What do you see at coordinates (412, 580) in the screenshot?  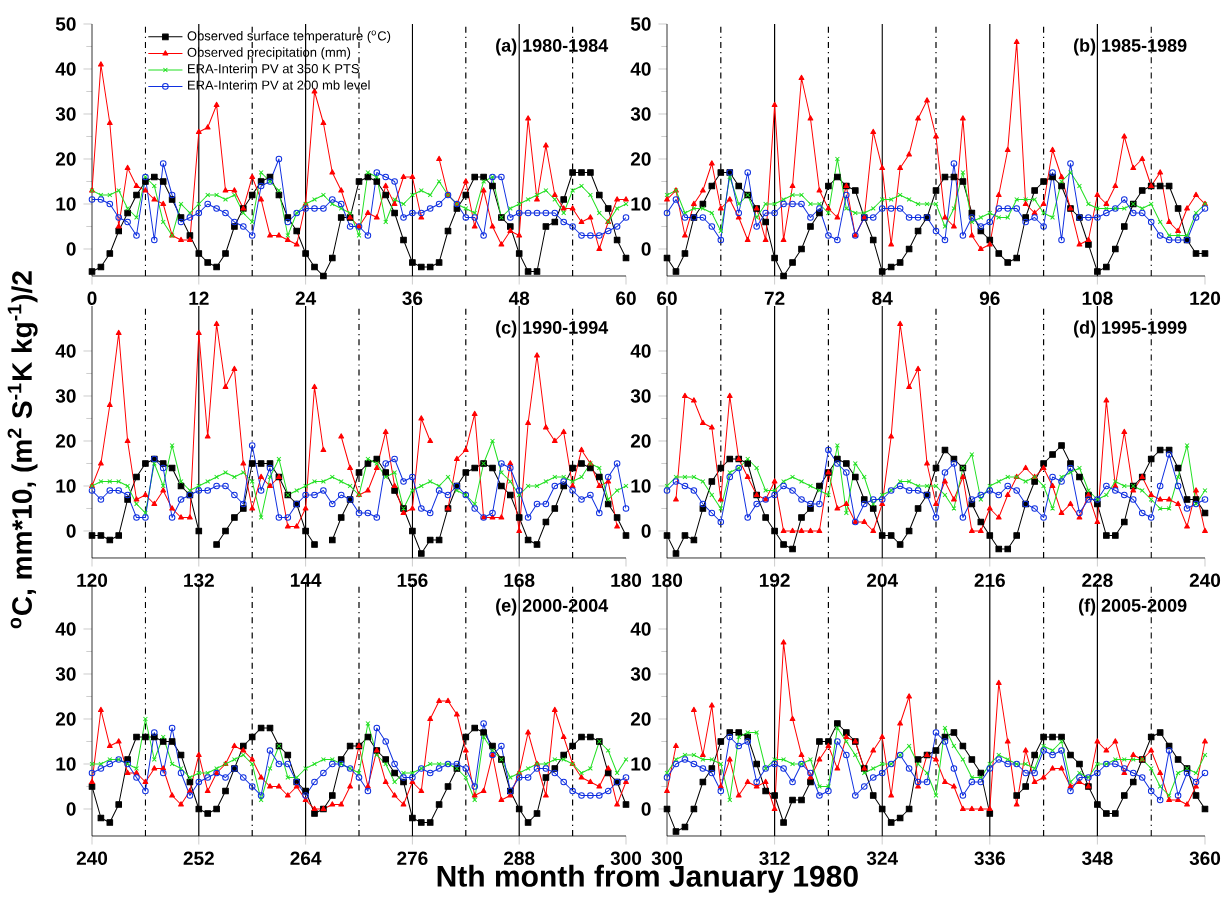 I see `x-tick-label: 156` at bounding box center [412, 580].